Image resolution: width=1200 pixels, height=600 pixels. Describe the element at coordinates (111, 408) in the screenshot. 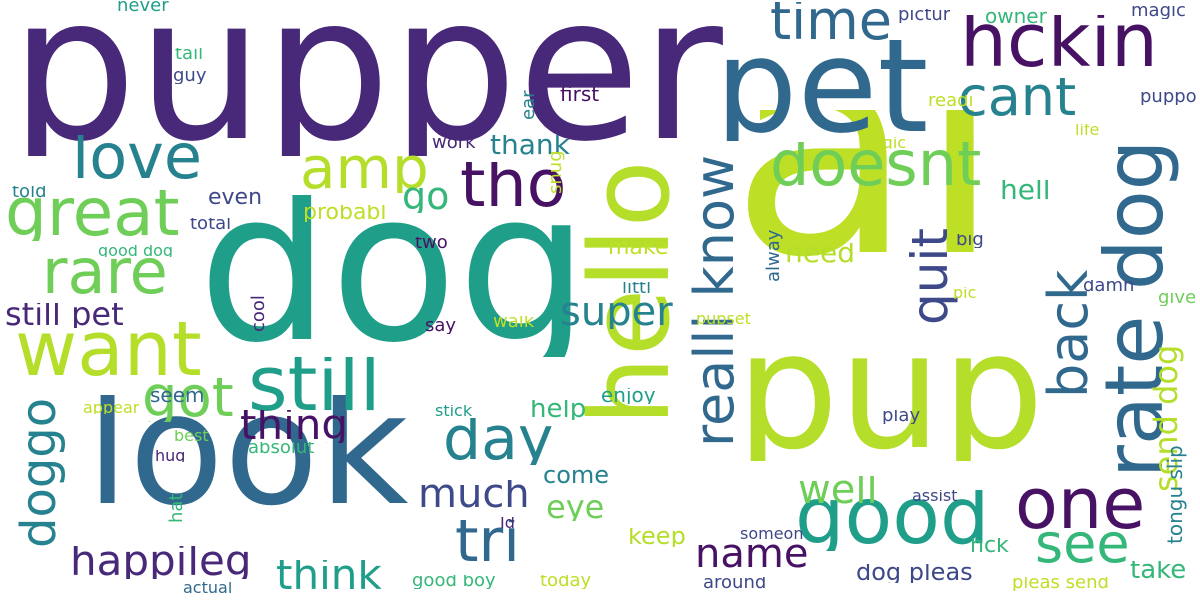

I see `word-appear: appear` at that location.